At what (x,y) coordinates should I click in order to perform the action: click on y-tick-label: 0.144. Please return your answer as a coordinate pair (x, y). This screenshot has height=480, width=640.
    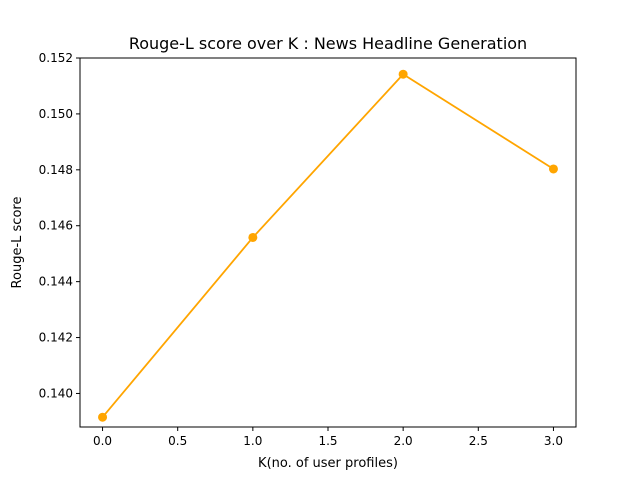
    Looking at the image, I should click on (56, 282).